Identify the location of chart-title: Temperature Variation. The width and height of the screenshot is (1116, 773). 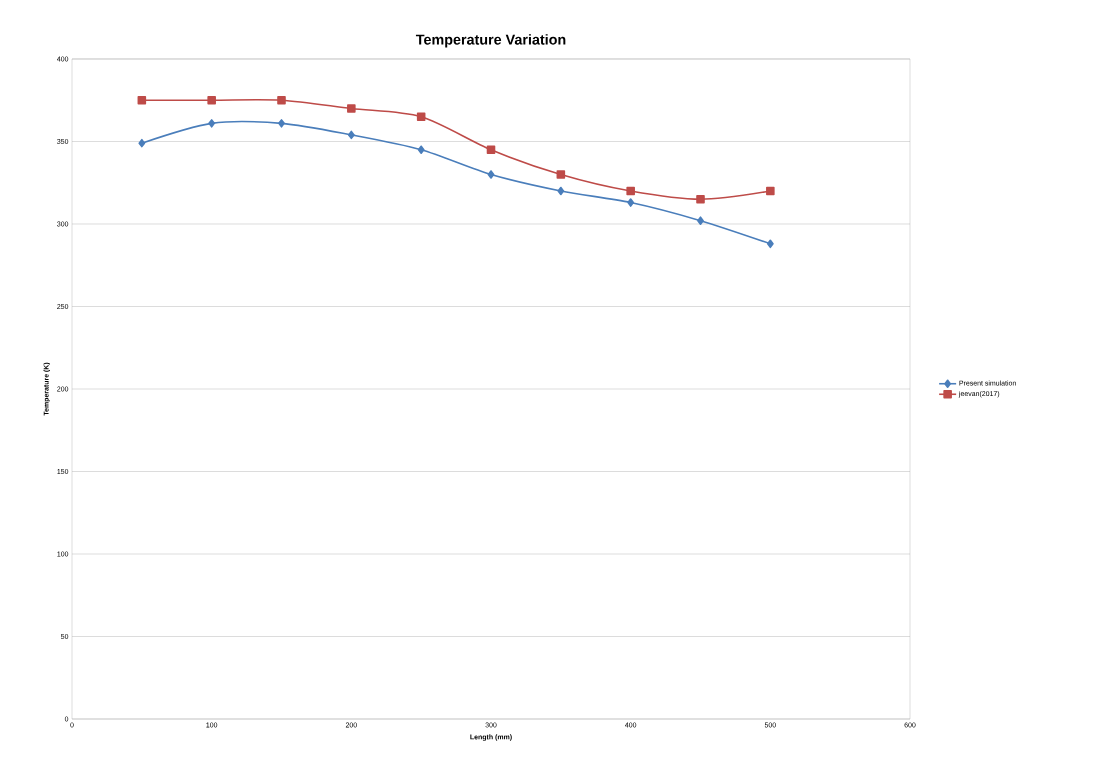
(490, 41).